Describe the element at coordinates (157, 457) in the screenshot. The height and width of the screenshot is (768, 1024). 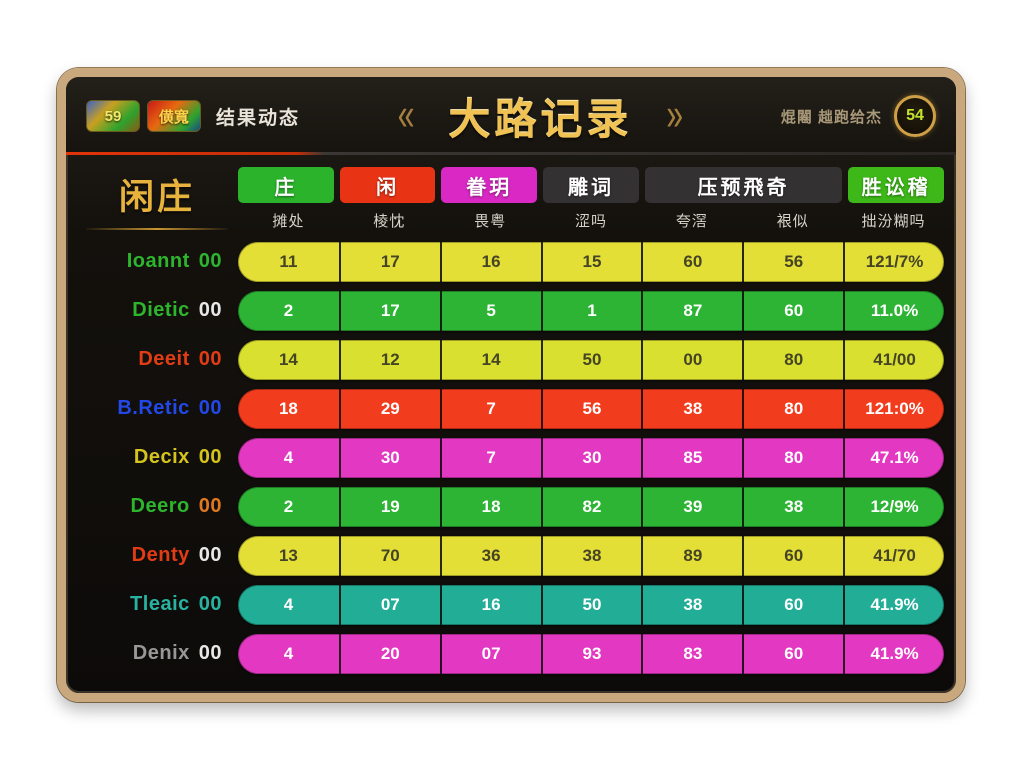
I see `row-label: Decix 00` at that location.